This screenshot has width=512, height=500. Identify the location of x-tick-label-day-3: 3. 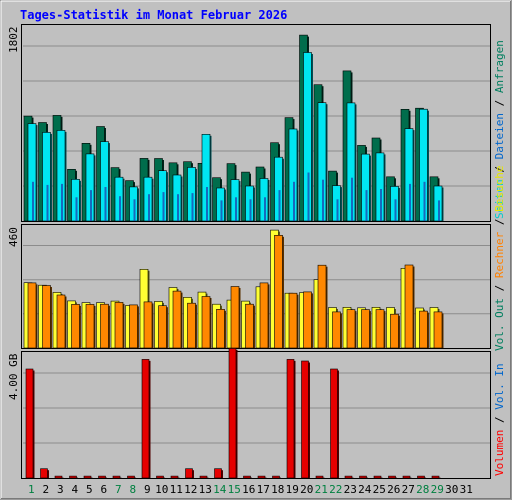
(60, 489).